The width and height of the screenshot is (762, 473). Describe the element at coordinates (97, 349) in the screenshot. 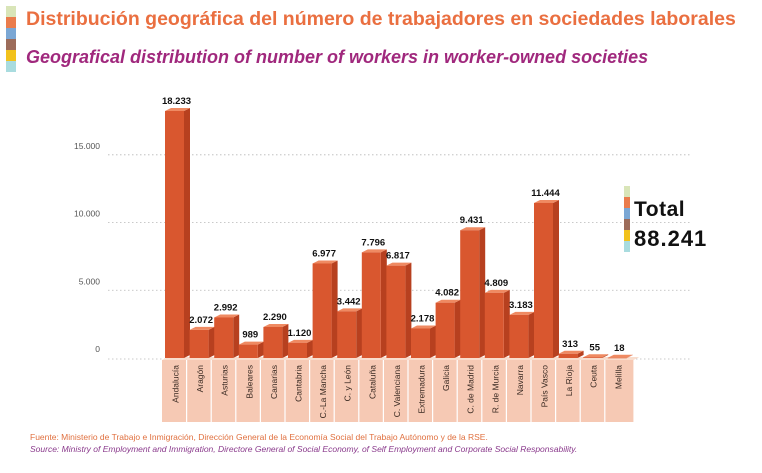

I see `y-tick-label: 0` at that location.